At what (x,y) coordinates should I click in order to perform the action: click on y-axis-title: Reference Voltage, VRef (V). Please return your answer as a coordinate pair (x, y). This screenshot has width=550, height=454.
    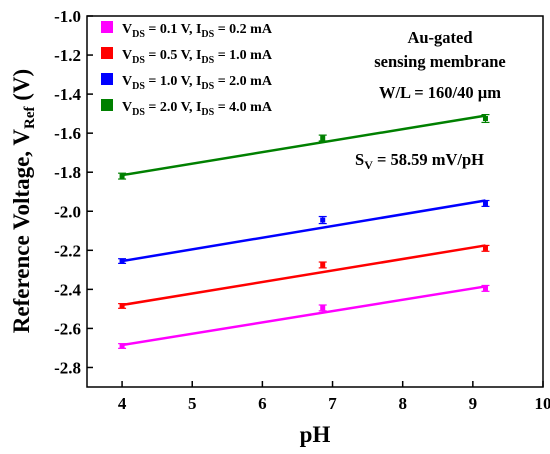
    Looking at the image, I should click on (23, 201).